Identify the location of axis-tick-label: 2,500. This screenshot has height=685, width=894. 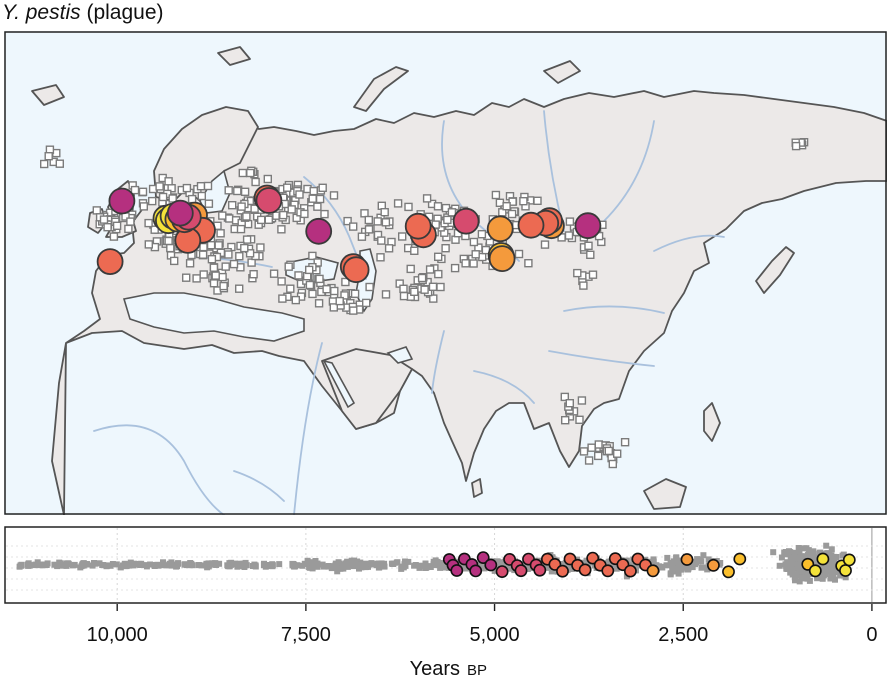
(683, 635).